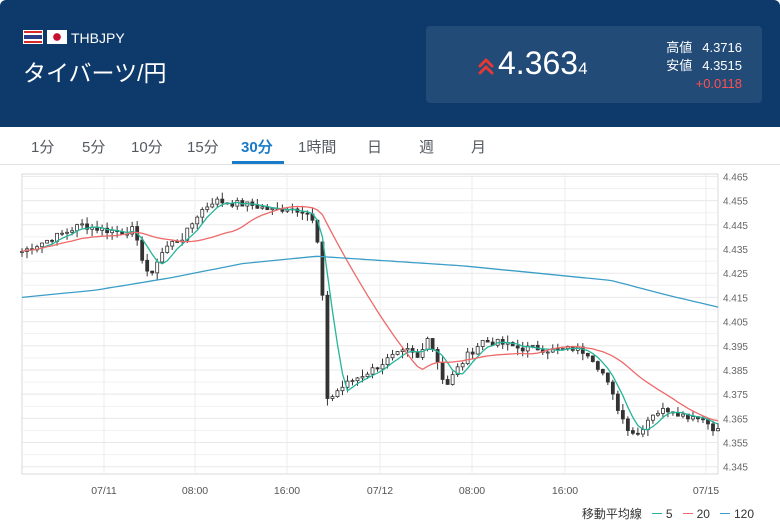 This screenshot has width=780, height=531. What do you see at coordinates (258, 162) in the screenshot?
I see `active-tab-indicator` at bounding box center [258, 162].